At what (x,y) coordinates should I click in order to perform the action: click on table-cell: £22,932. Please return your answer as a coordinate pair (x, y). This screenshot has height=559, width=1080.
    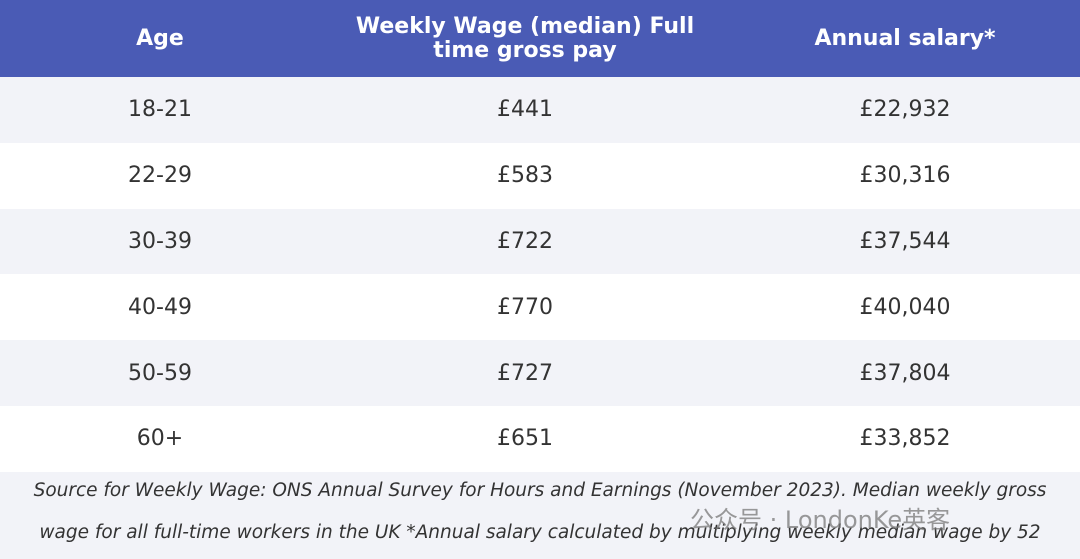
    Looking at the image, I should click on (905, 110).